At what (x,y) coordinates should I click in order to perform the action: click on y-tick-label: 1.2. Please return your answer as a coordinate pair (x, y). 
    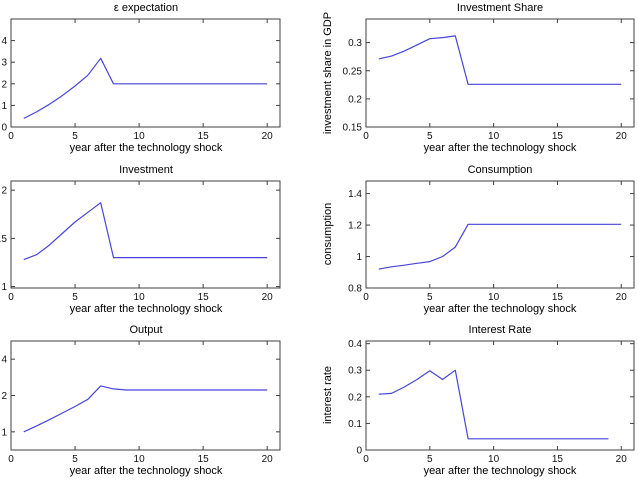
    Looking at the image, I should click on (355, 226).